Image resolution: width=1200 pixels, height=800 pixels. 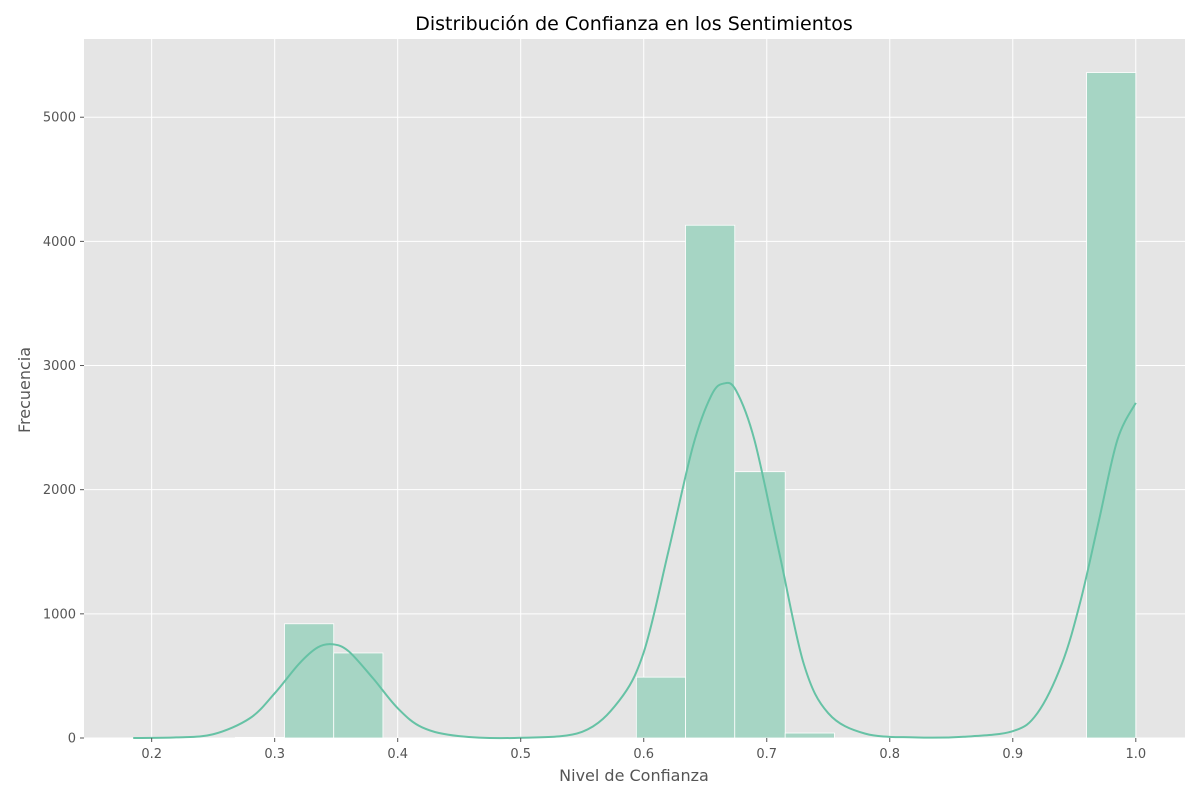 What do you see at coordinates (274, 754) in the screenshot?
I see `x-tick-label: 0.3` at bounding box center [274, 754].